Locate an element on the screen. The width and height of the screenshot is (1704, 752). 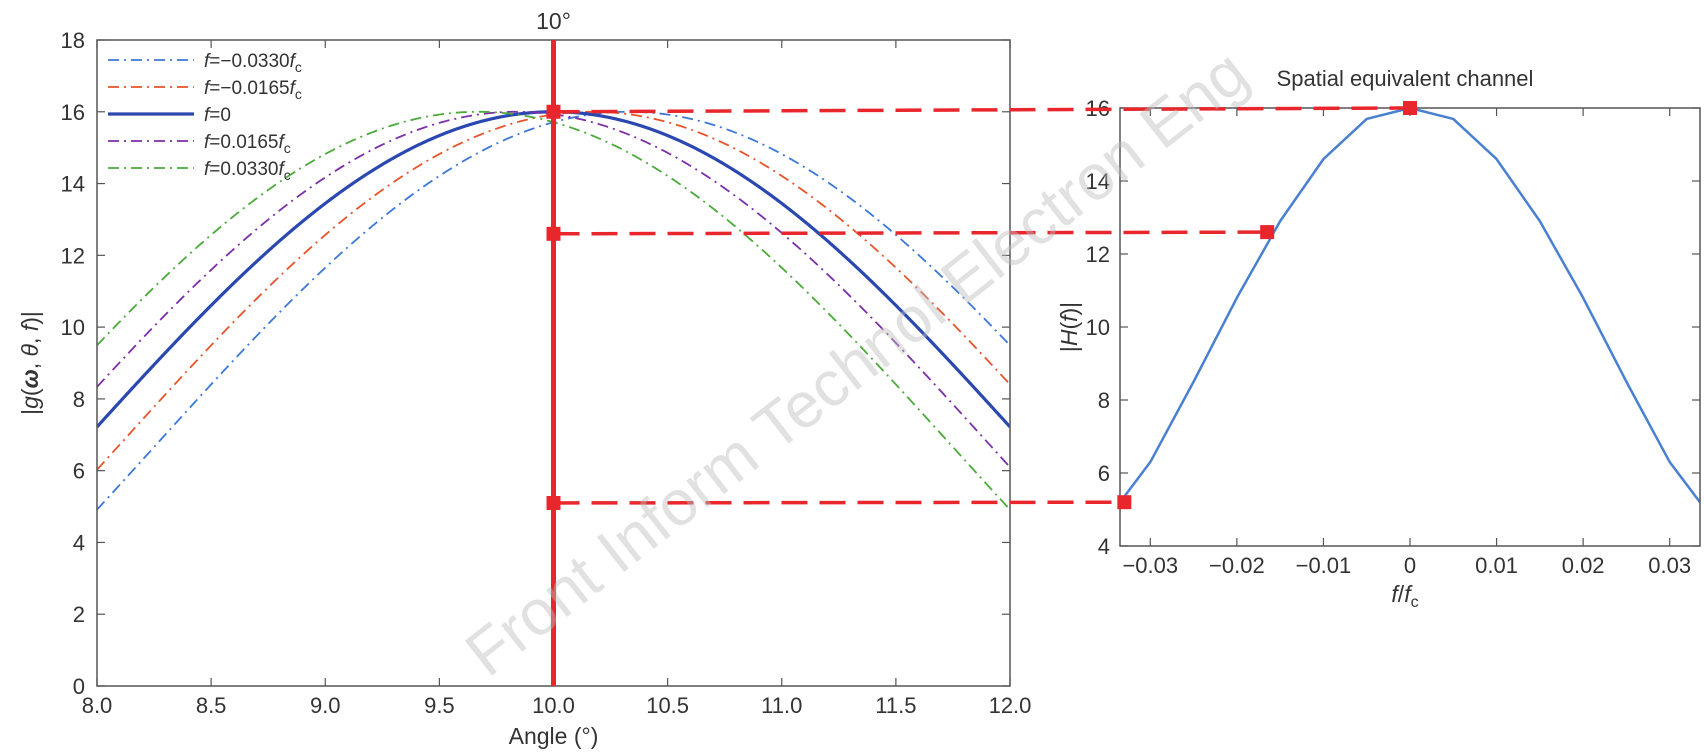
left-x-tick-label: 8.0 is located at coordinates (97, 705).